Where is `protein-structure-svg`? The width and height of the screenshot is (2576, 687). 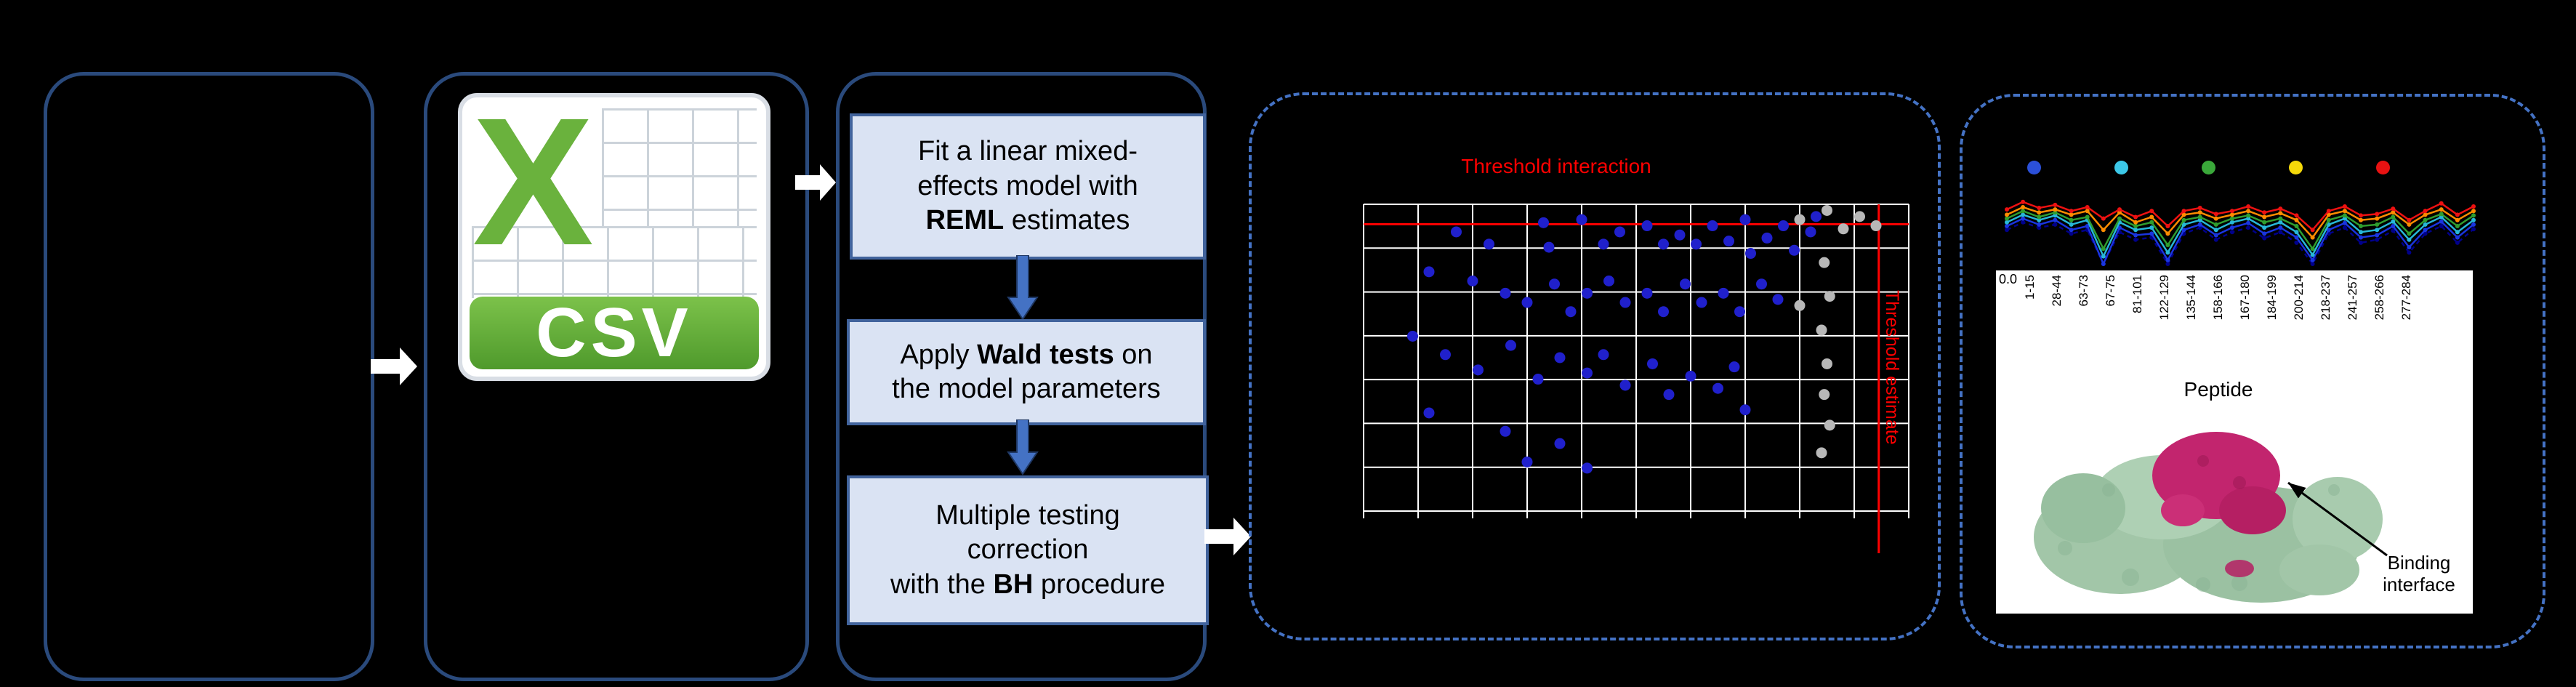 protein-structure-svg is located at coordinates (2208, 517).